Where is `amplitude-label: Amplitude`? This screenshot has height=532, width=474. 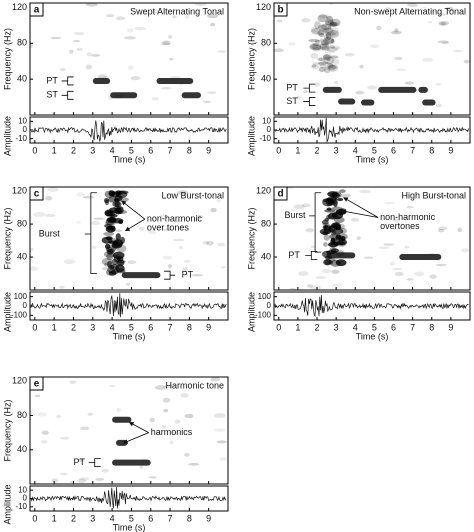 amplitude-label: Amplitude is located at coordinates (7, 312).